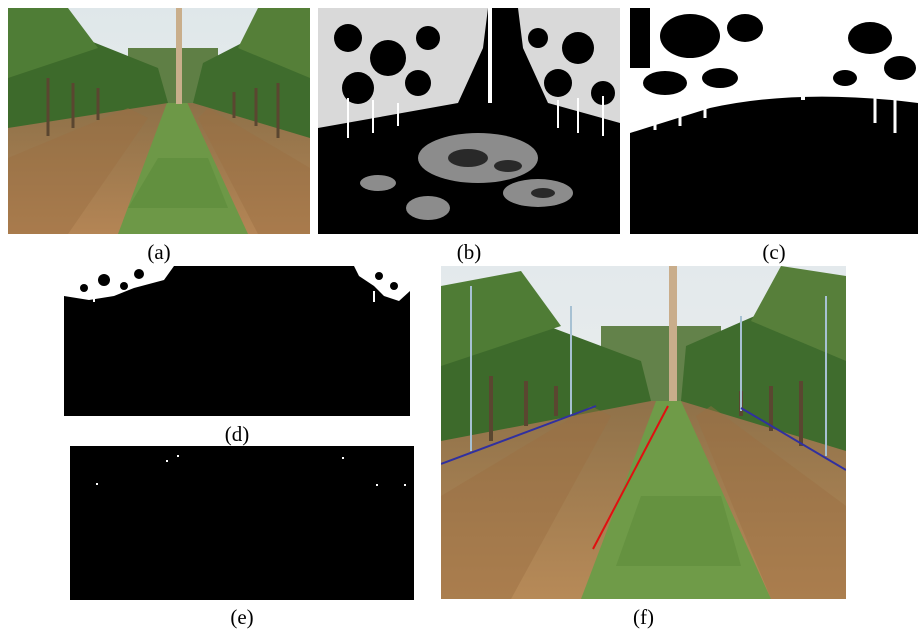 The height and width of the screenshot is (632, 920). I want to click on panel-d-filtered-mask, so click(237, 341).